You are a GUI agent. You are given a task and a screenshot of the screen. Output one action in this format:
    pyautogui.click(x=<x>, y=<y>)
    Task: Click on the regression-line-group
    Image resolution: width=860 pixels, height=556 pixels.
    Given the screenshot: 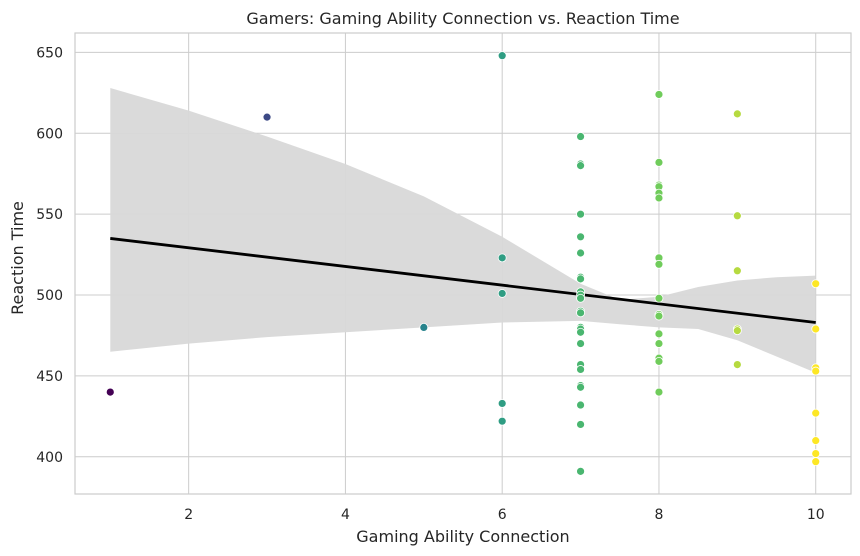 What is the action you would take?
    pyautogui.click(x=463, y=280)
    